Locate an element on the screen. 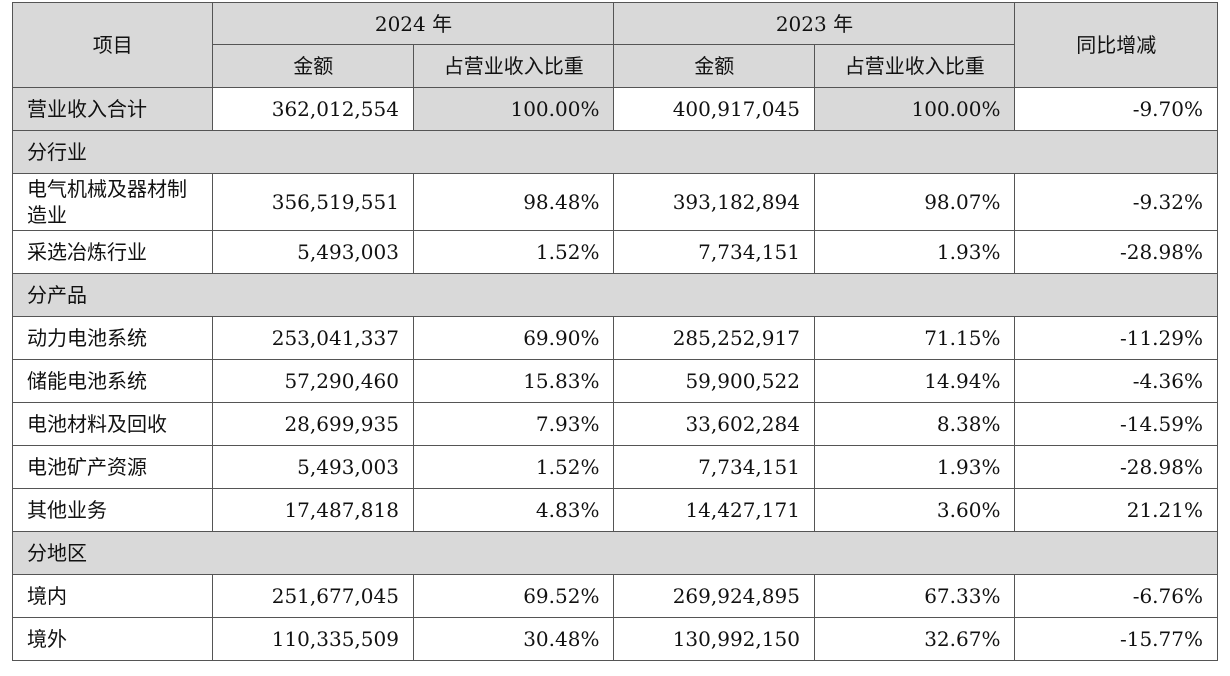 Image resolution: width=1230 pixels, height=676 pixels. section-row-product: 分产品 is located at coordinates (615, 295).